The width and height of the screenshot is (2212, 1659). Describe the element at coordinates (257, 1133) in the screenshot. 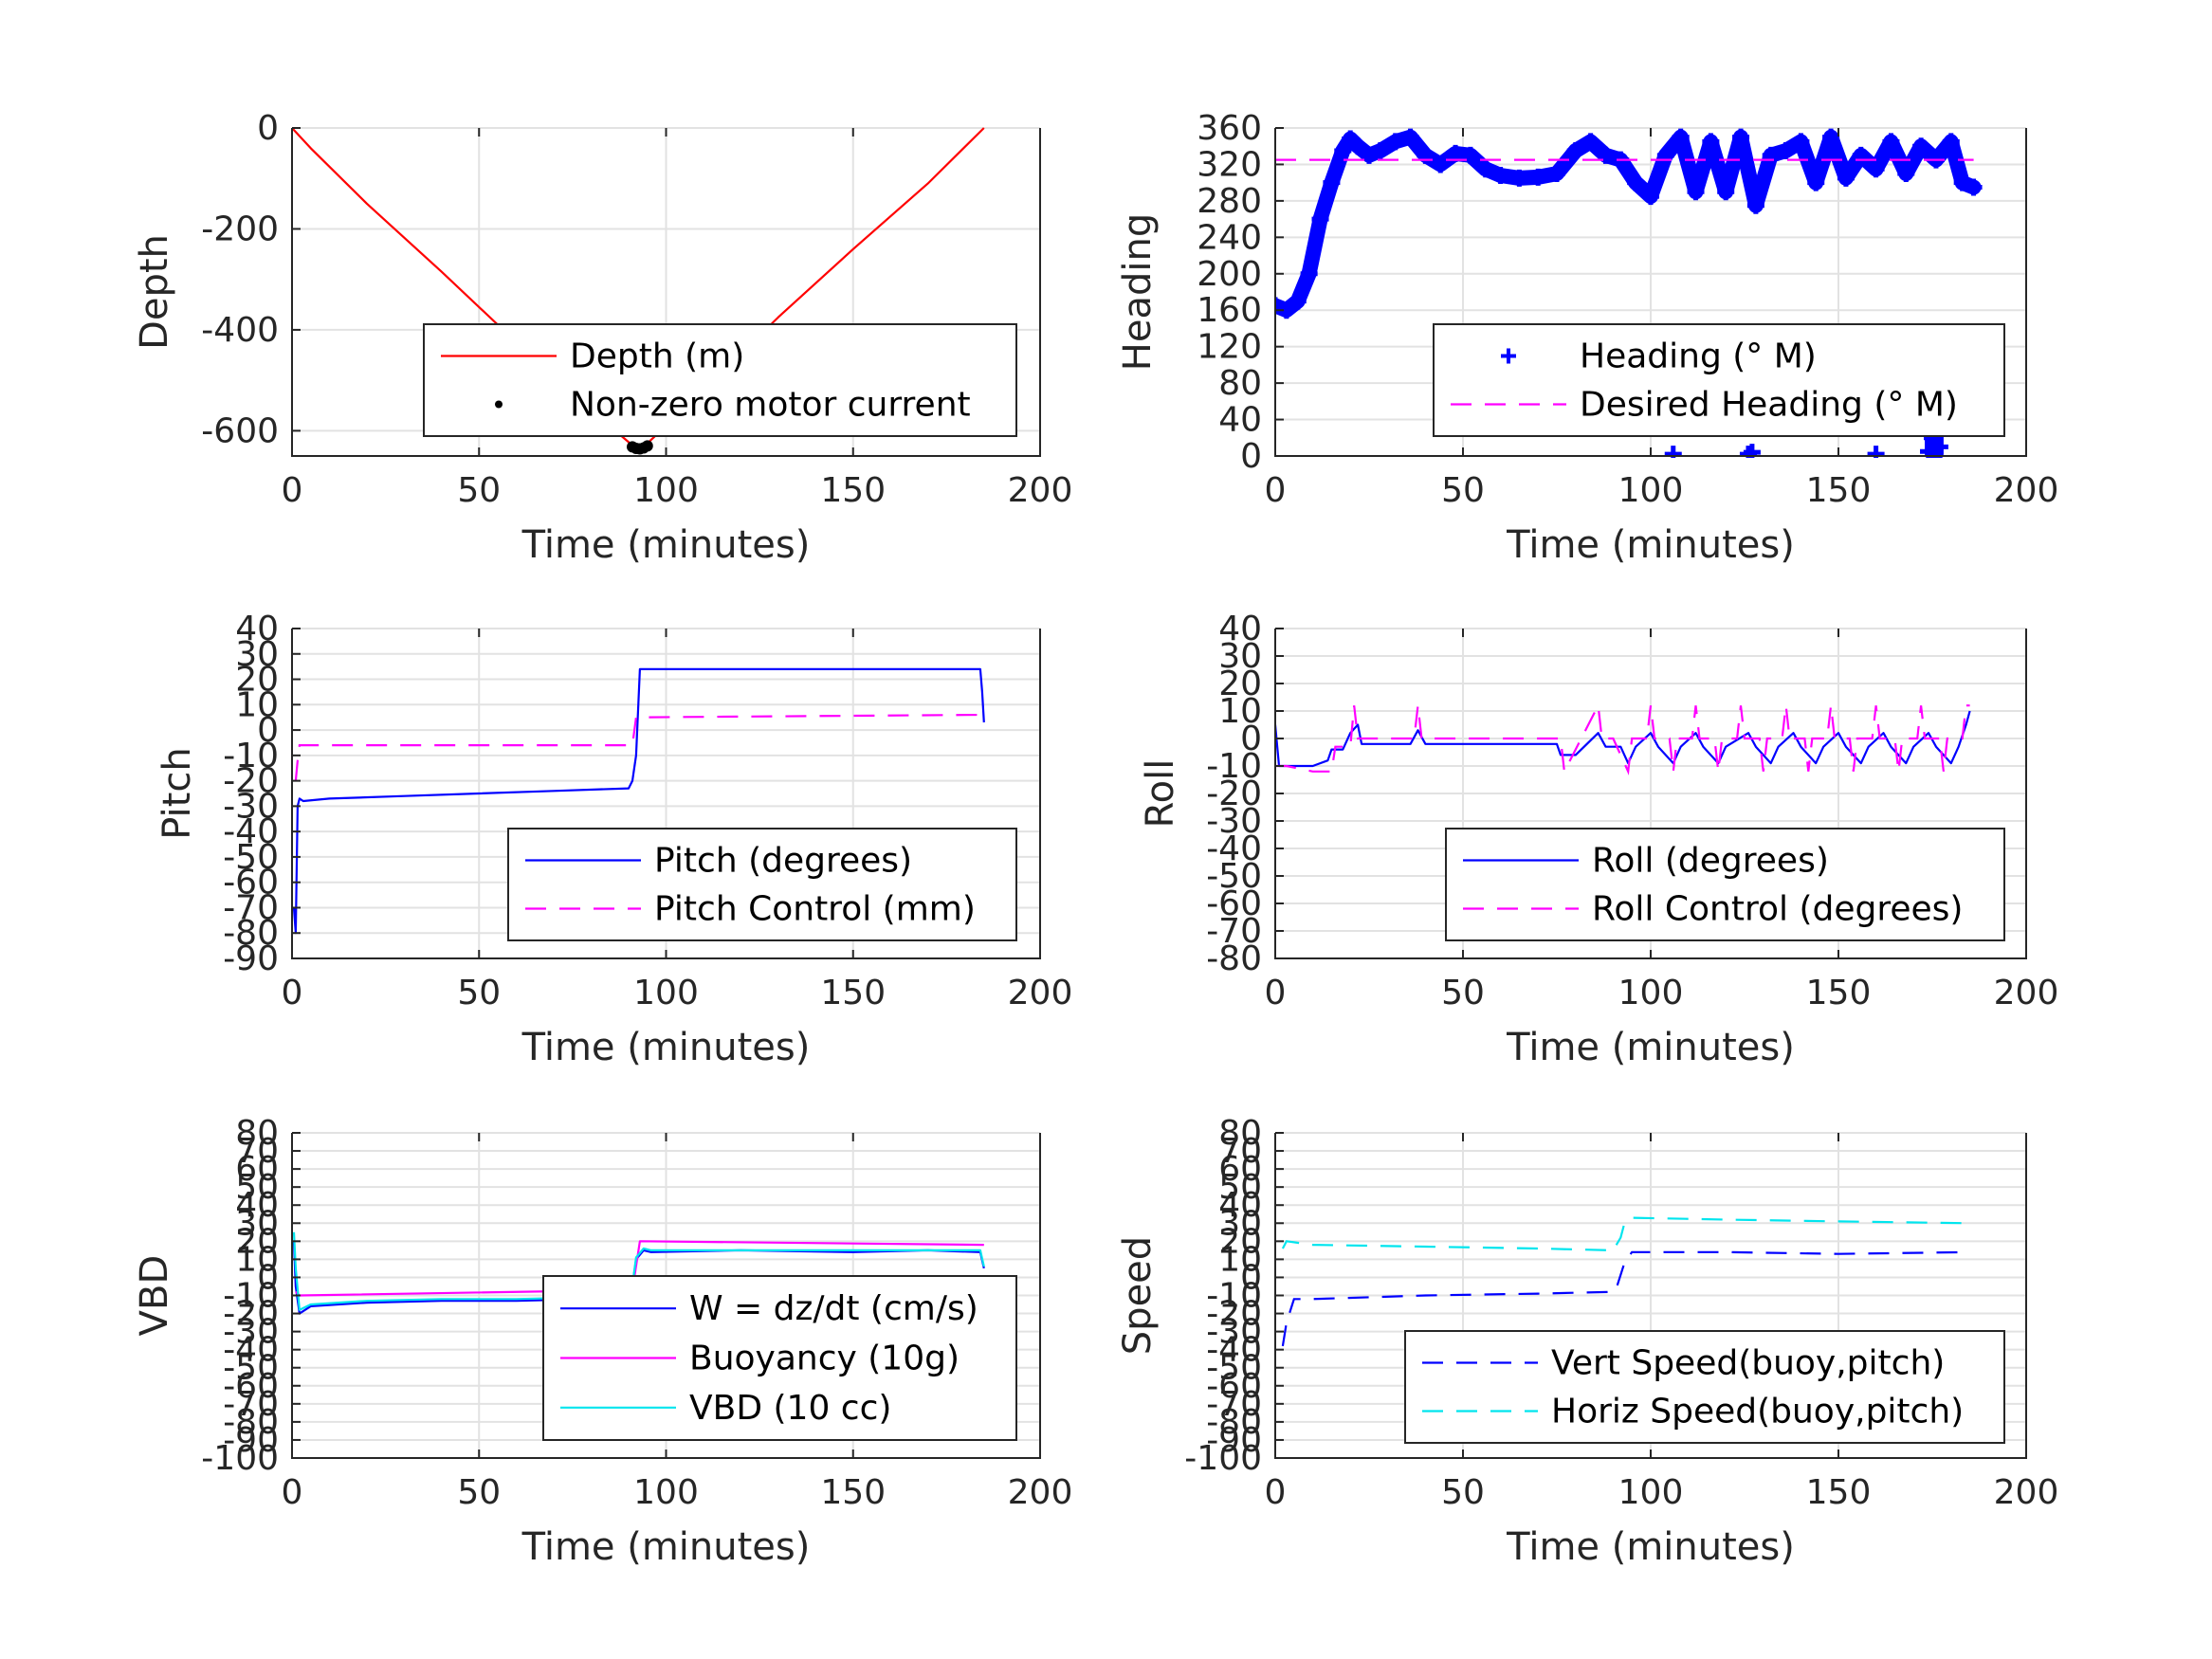

I see `y-tick-label: 80` at that location.